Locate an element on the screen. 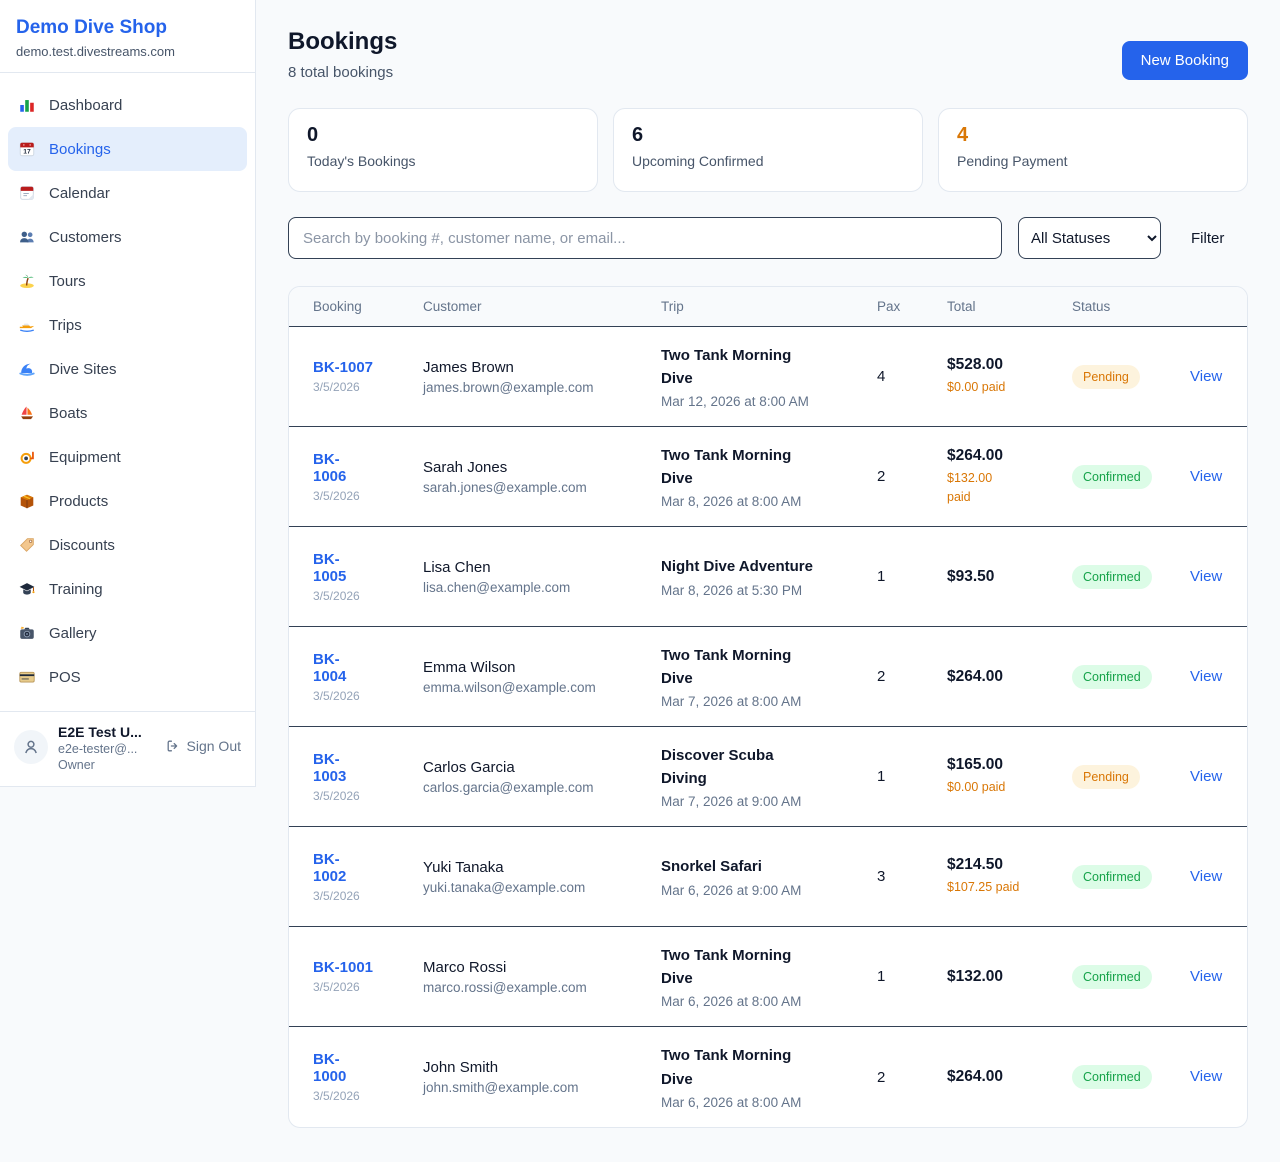 The image size is (1280, 1162). sign-out-button: Sign Out is located at coordinates (203, 746).